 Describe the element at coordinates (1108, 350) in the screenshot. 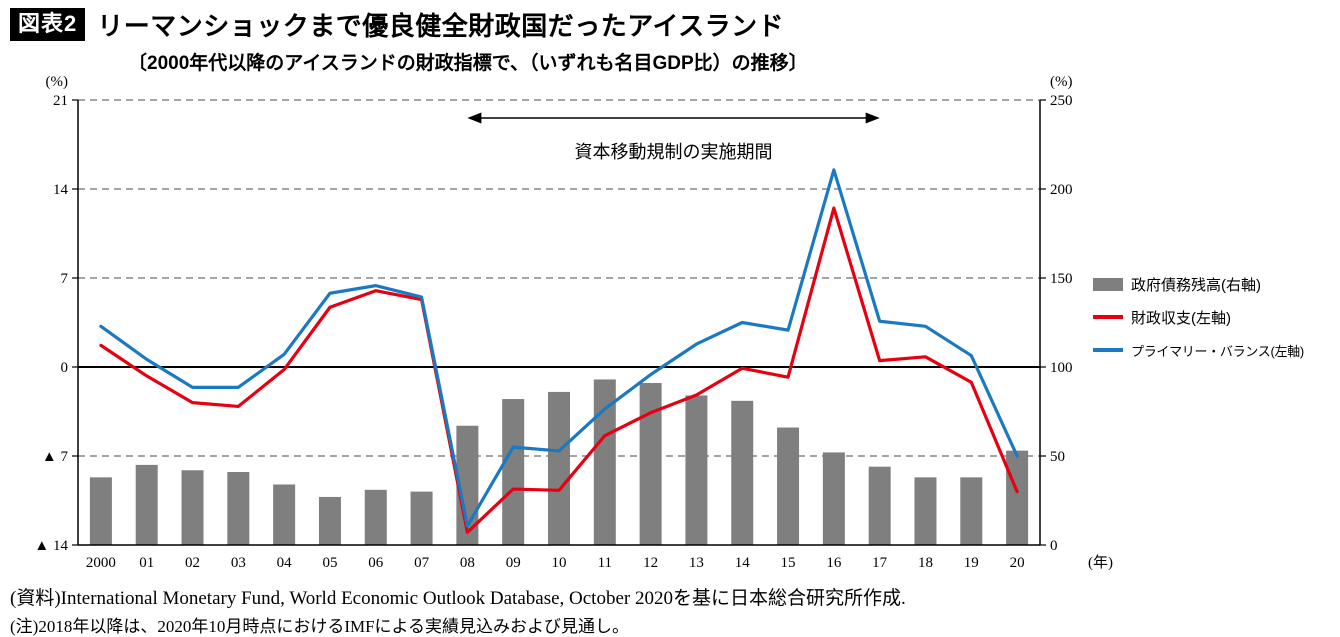

I see `primary-balance-line-swatch` at that location.